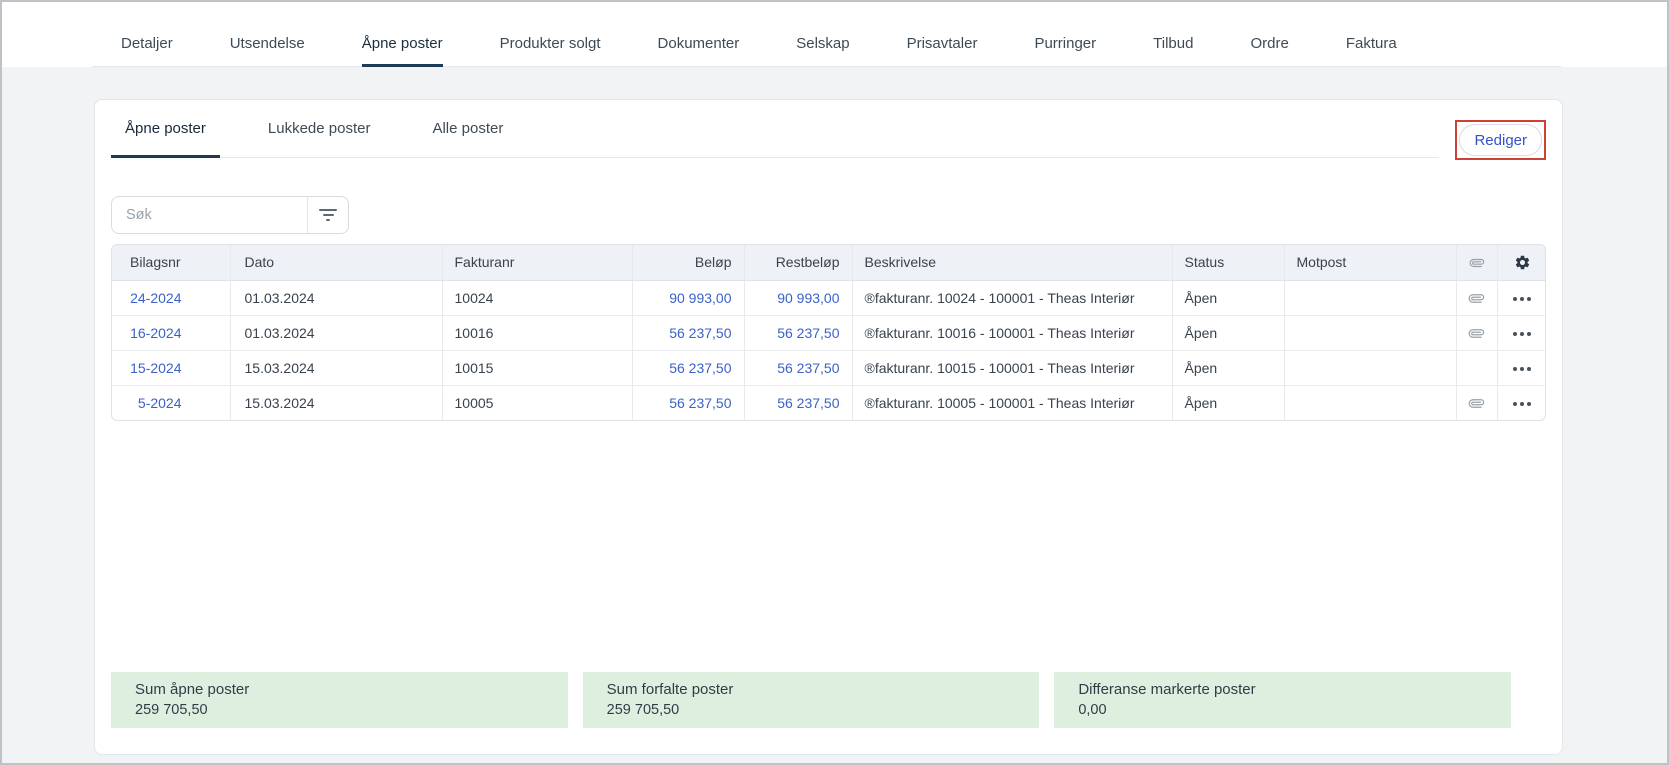  What do you see at coordinates (698, 43) in the screenshot?
I see `tab-dokumenter: Dokumenter` at bounding box center [698, 43].